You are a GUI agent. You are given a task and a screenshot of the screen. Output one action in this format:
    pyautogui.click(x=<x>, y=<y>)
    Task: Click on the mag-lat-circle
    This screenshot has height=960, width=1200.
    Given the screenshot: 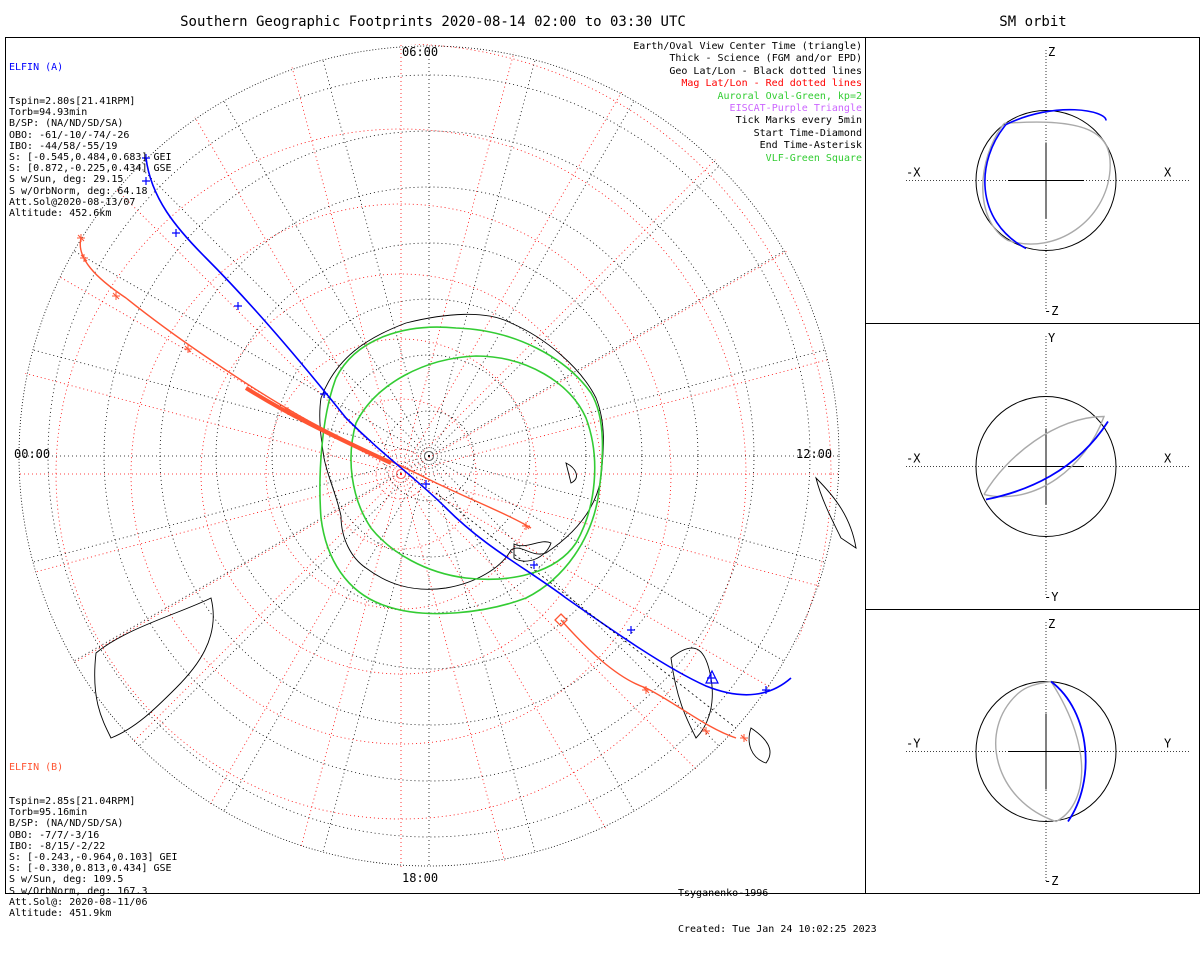 What is the action you would take?
    pyautogui.click(x=401, y=474)
    